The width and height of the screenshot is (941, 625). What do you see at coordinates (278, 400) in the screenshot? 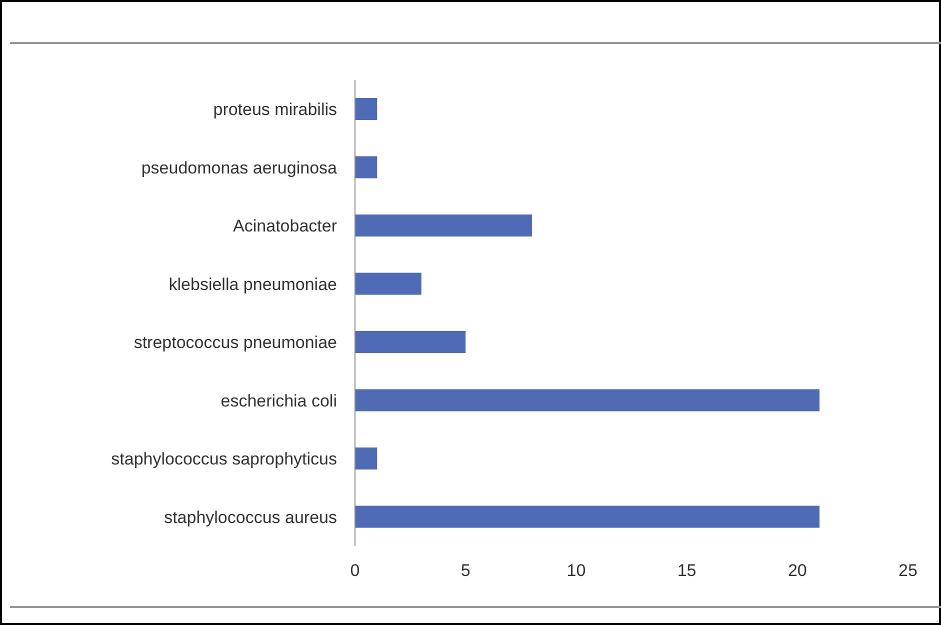
I see `y-tick-label: escherichia coli` at bounding box center [278, 400].